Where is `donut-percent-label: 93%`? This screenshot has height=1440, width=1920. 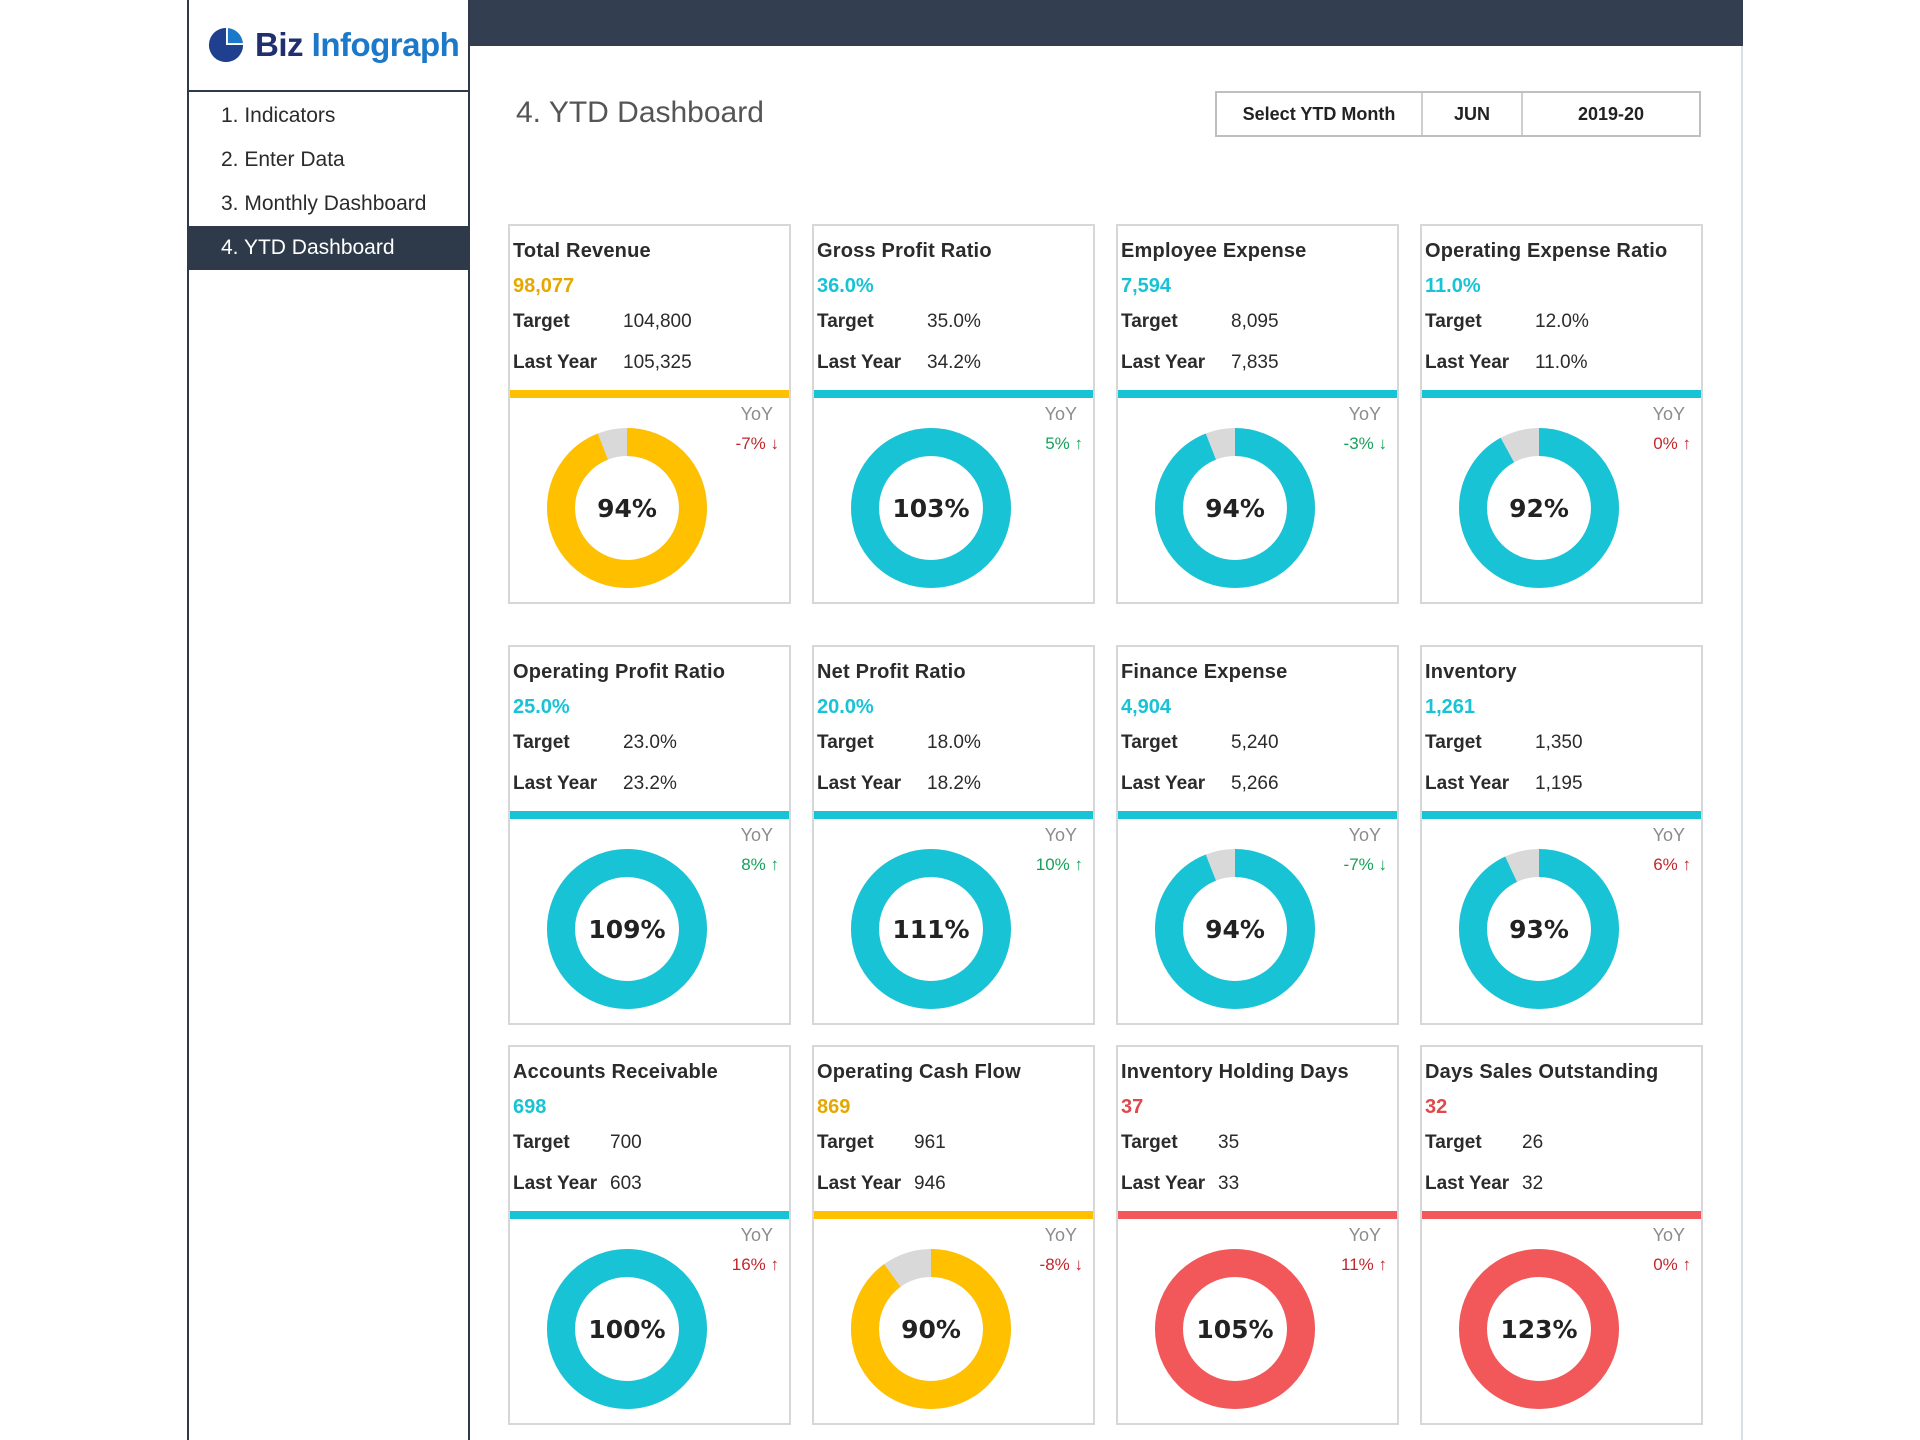 donut-percent-label: 93% is located at coordinates (1539, 929).